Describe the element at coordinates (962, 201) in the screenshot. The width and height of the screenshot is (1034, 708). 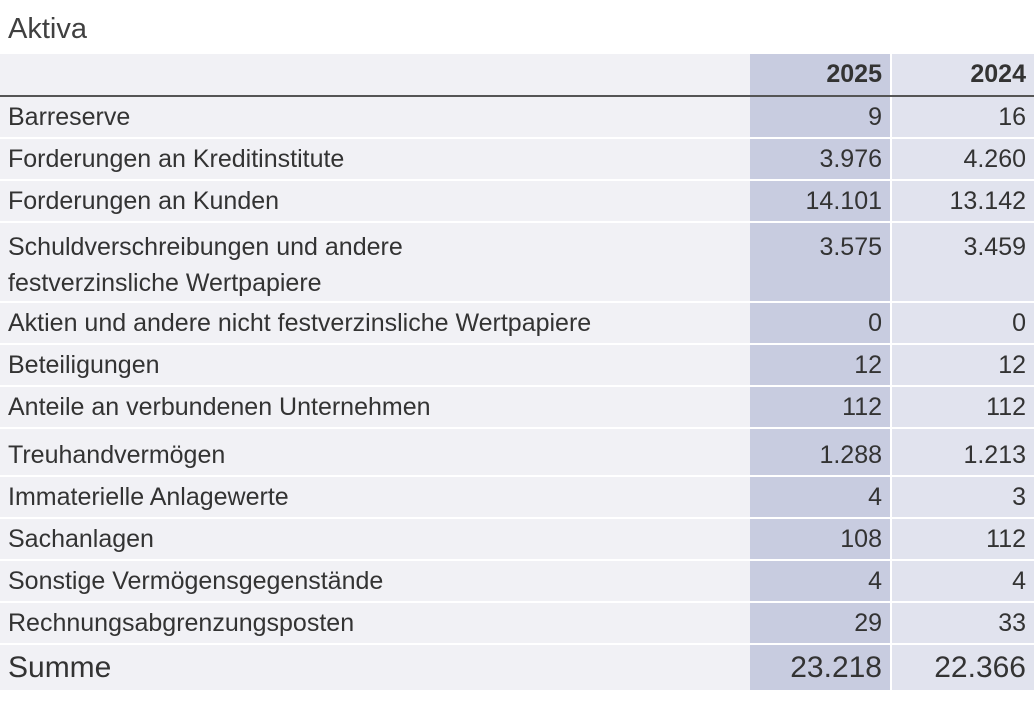
I see `value-2024: 13.142` at that location.